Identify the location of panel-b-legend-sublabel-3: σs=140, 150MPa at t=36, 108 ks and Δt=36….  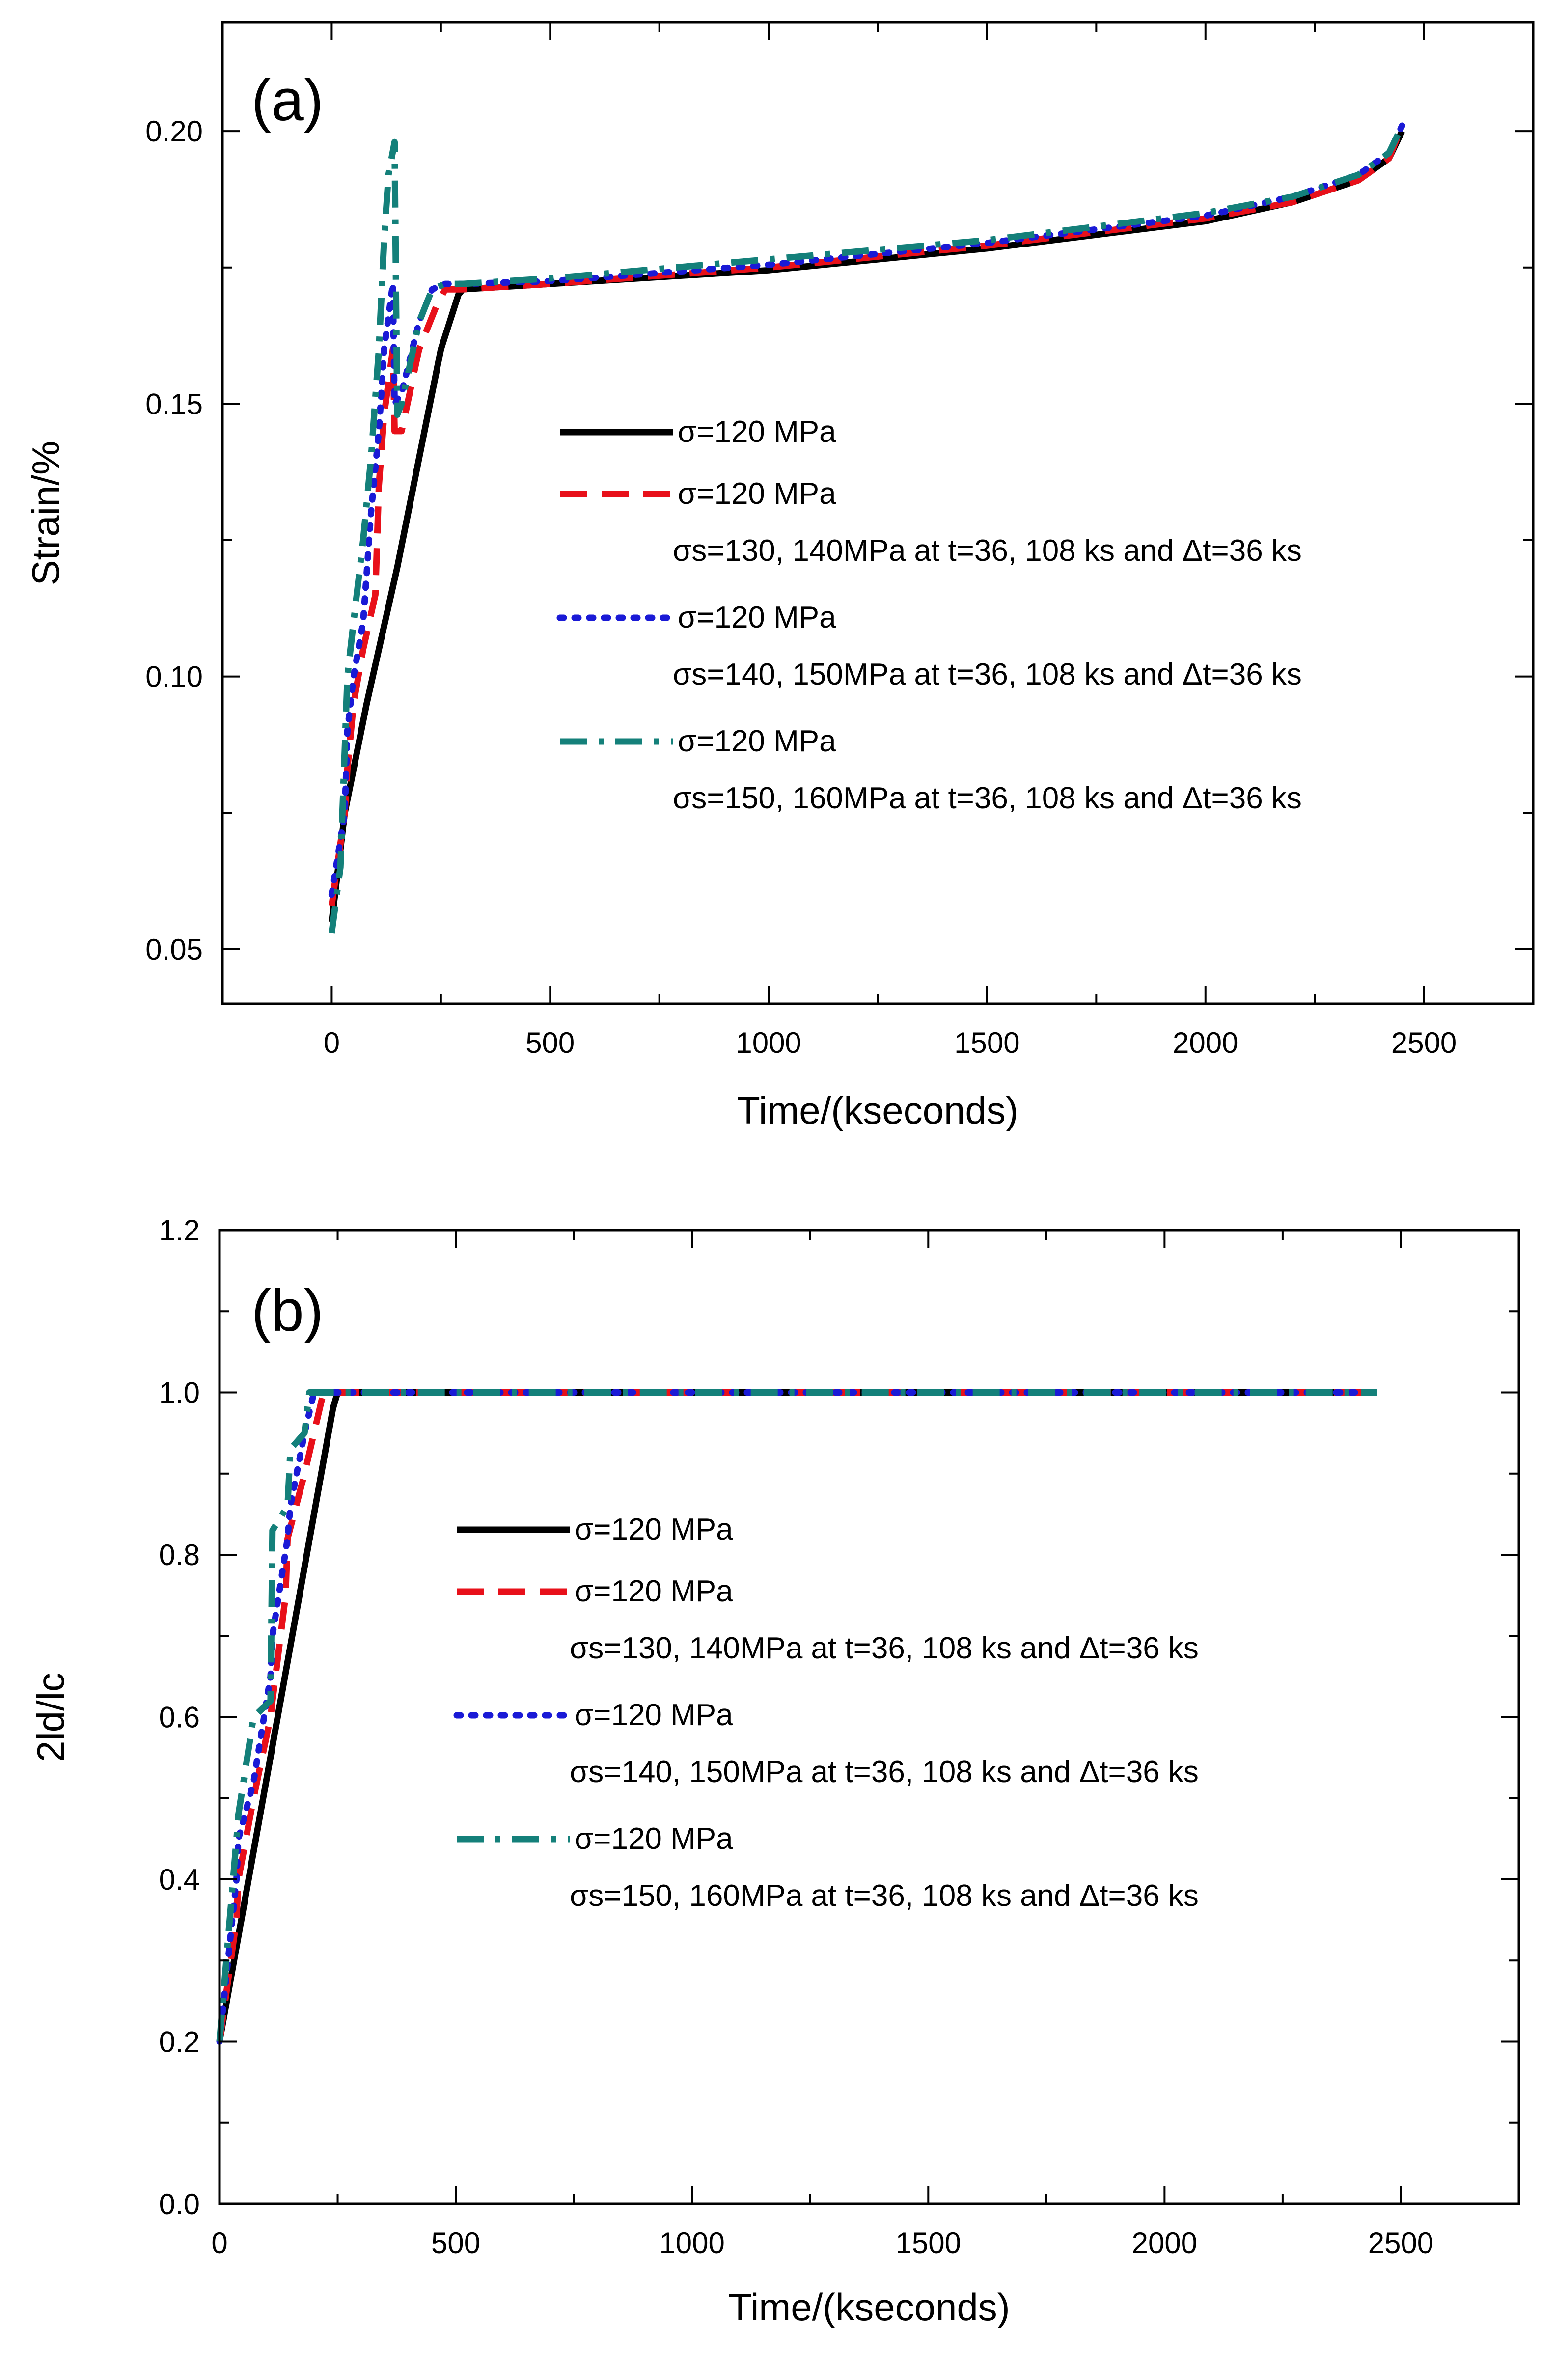
(885, 1772).